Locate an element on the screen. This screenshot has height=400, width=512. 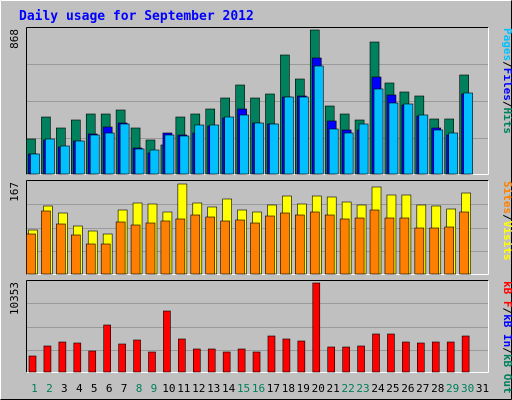
legend-hits: Hits is located at coordinates (506, 121).